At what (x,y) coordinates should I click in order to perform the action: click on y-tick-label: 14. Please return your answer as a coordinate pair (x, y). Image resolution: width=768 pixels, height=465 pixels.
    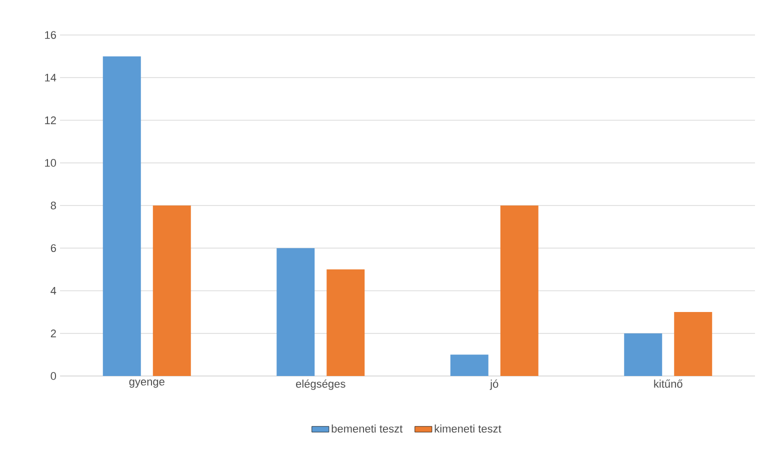
    Looking at the image, I should click on (50, 78).